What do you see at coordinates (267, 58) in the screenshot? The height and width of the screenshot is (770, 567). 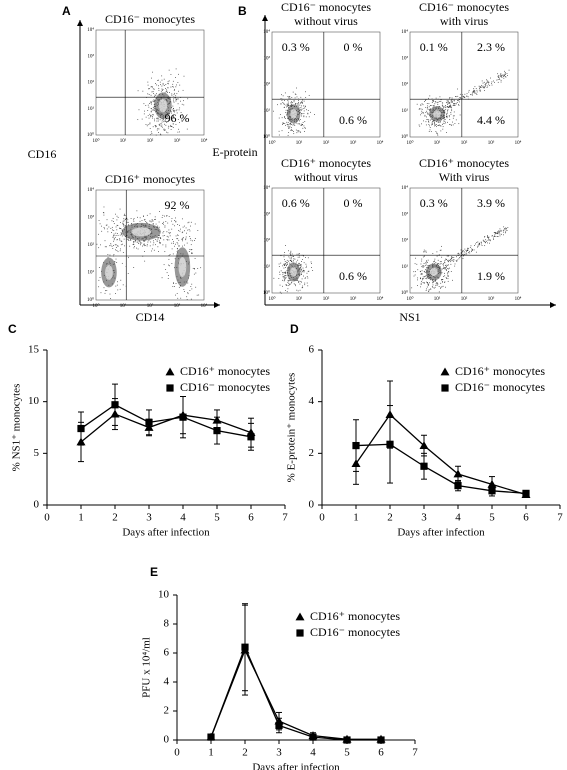 I see `log-tick-label: 10³` at bounding box center [267, 58].